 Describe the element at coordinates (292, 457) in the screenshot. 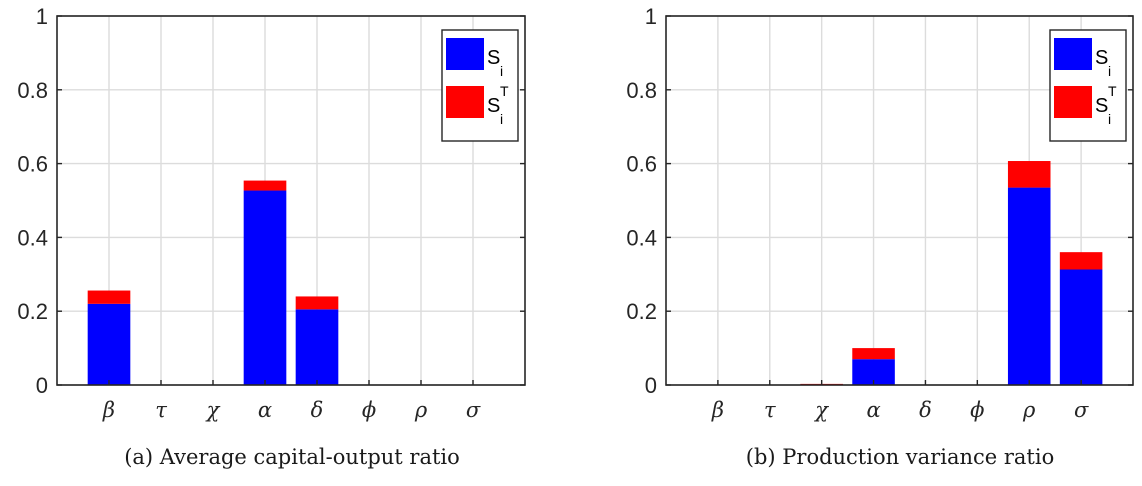

I see `chart-caption: (a) Average capital-output ratio` at that location.